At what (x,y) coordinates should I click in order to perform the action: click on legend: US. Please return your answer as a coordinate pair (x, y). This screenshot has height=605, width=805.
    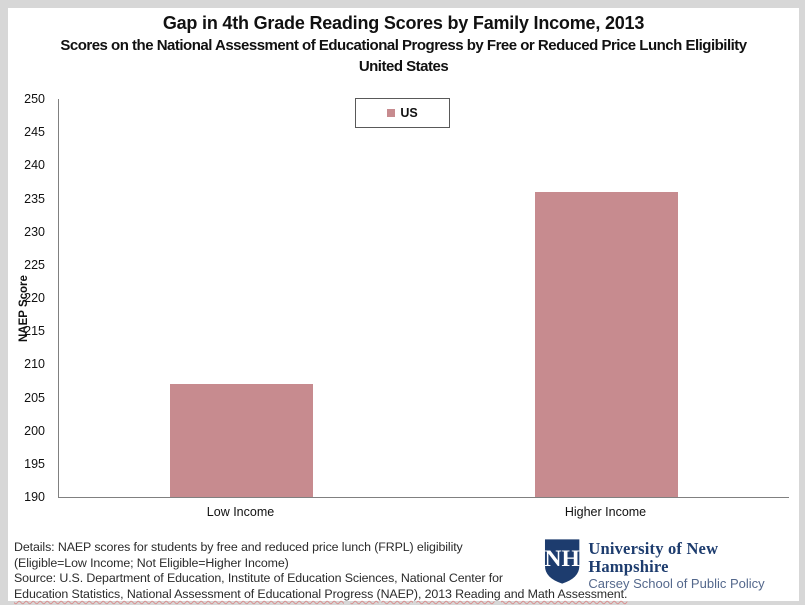
    Looking at the image, I should click on (402, 113).